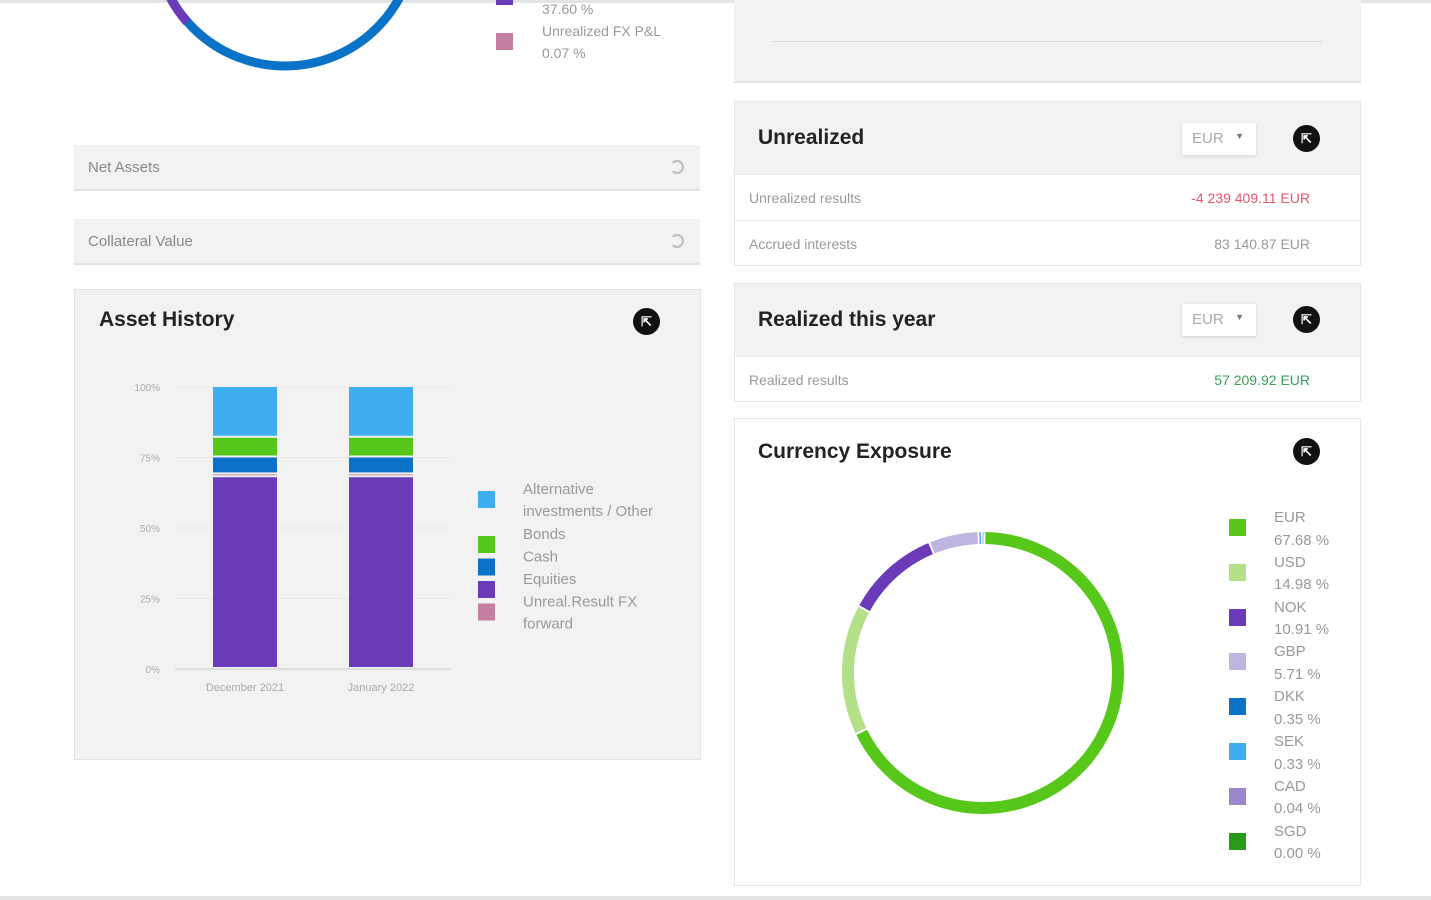  I want to click on legend-swatch-fx, so click(504, 41).